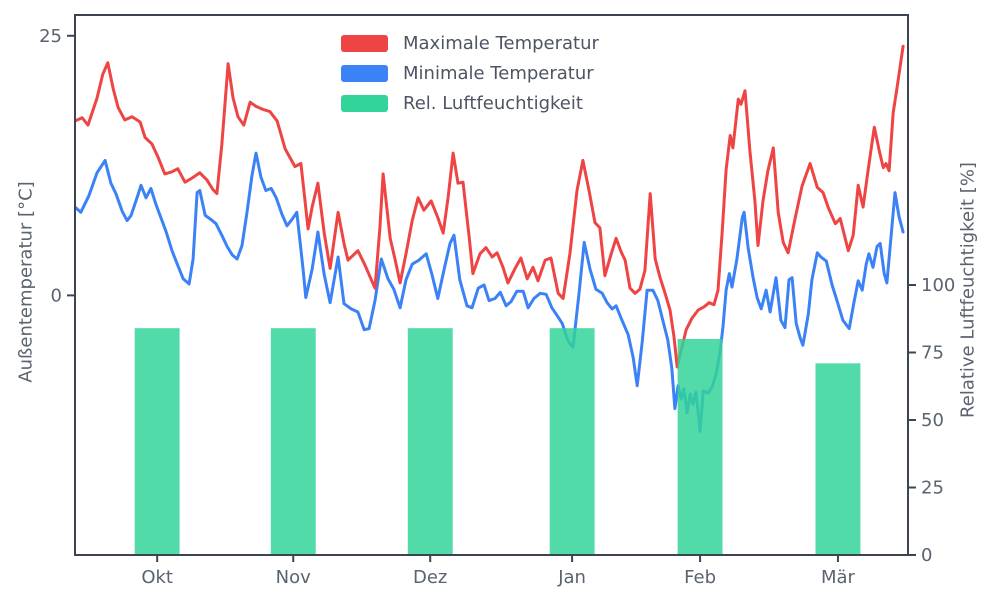 This screenshot has height=600, width=1000. I want to click on right-tick-label: 0, so click(926, 555).